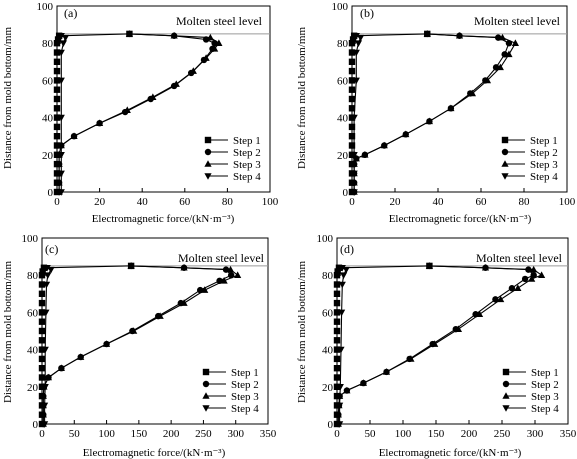 The height and width of the screenshot is (459, 577). I want to click on ytick-label-a: 100, so click(45, 7).